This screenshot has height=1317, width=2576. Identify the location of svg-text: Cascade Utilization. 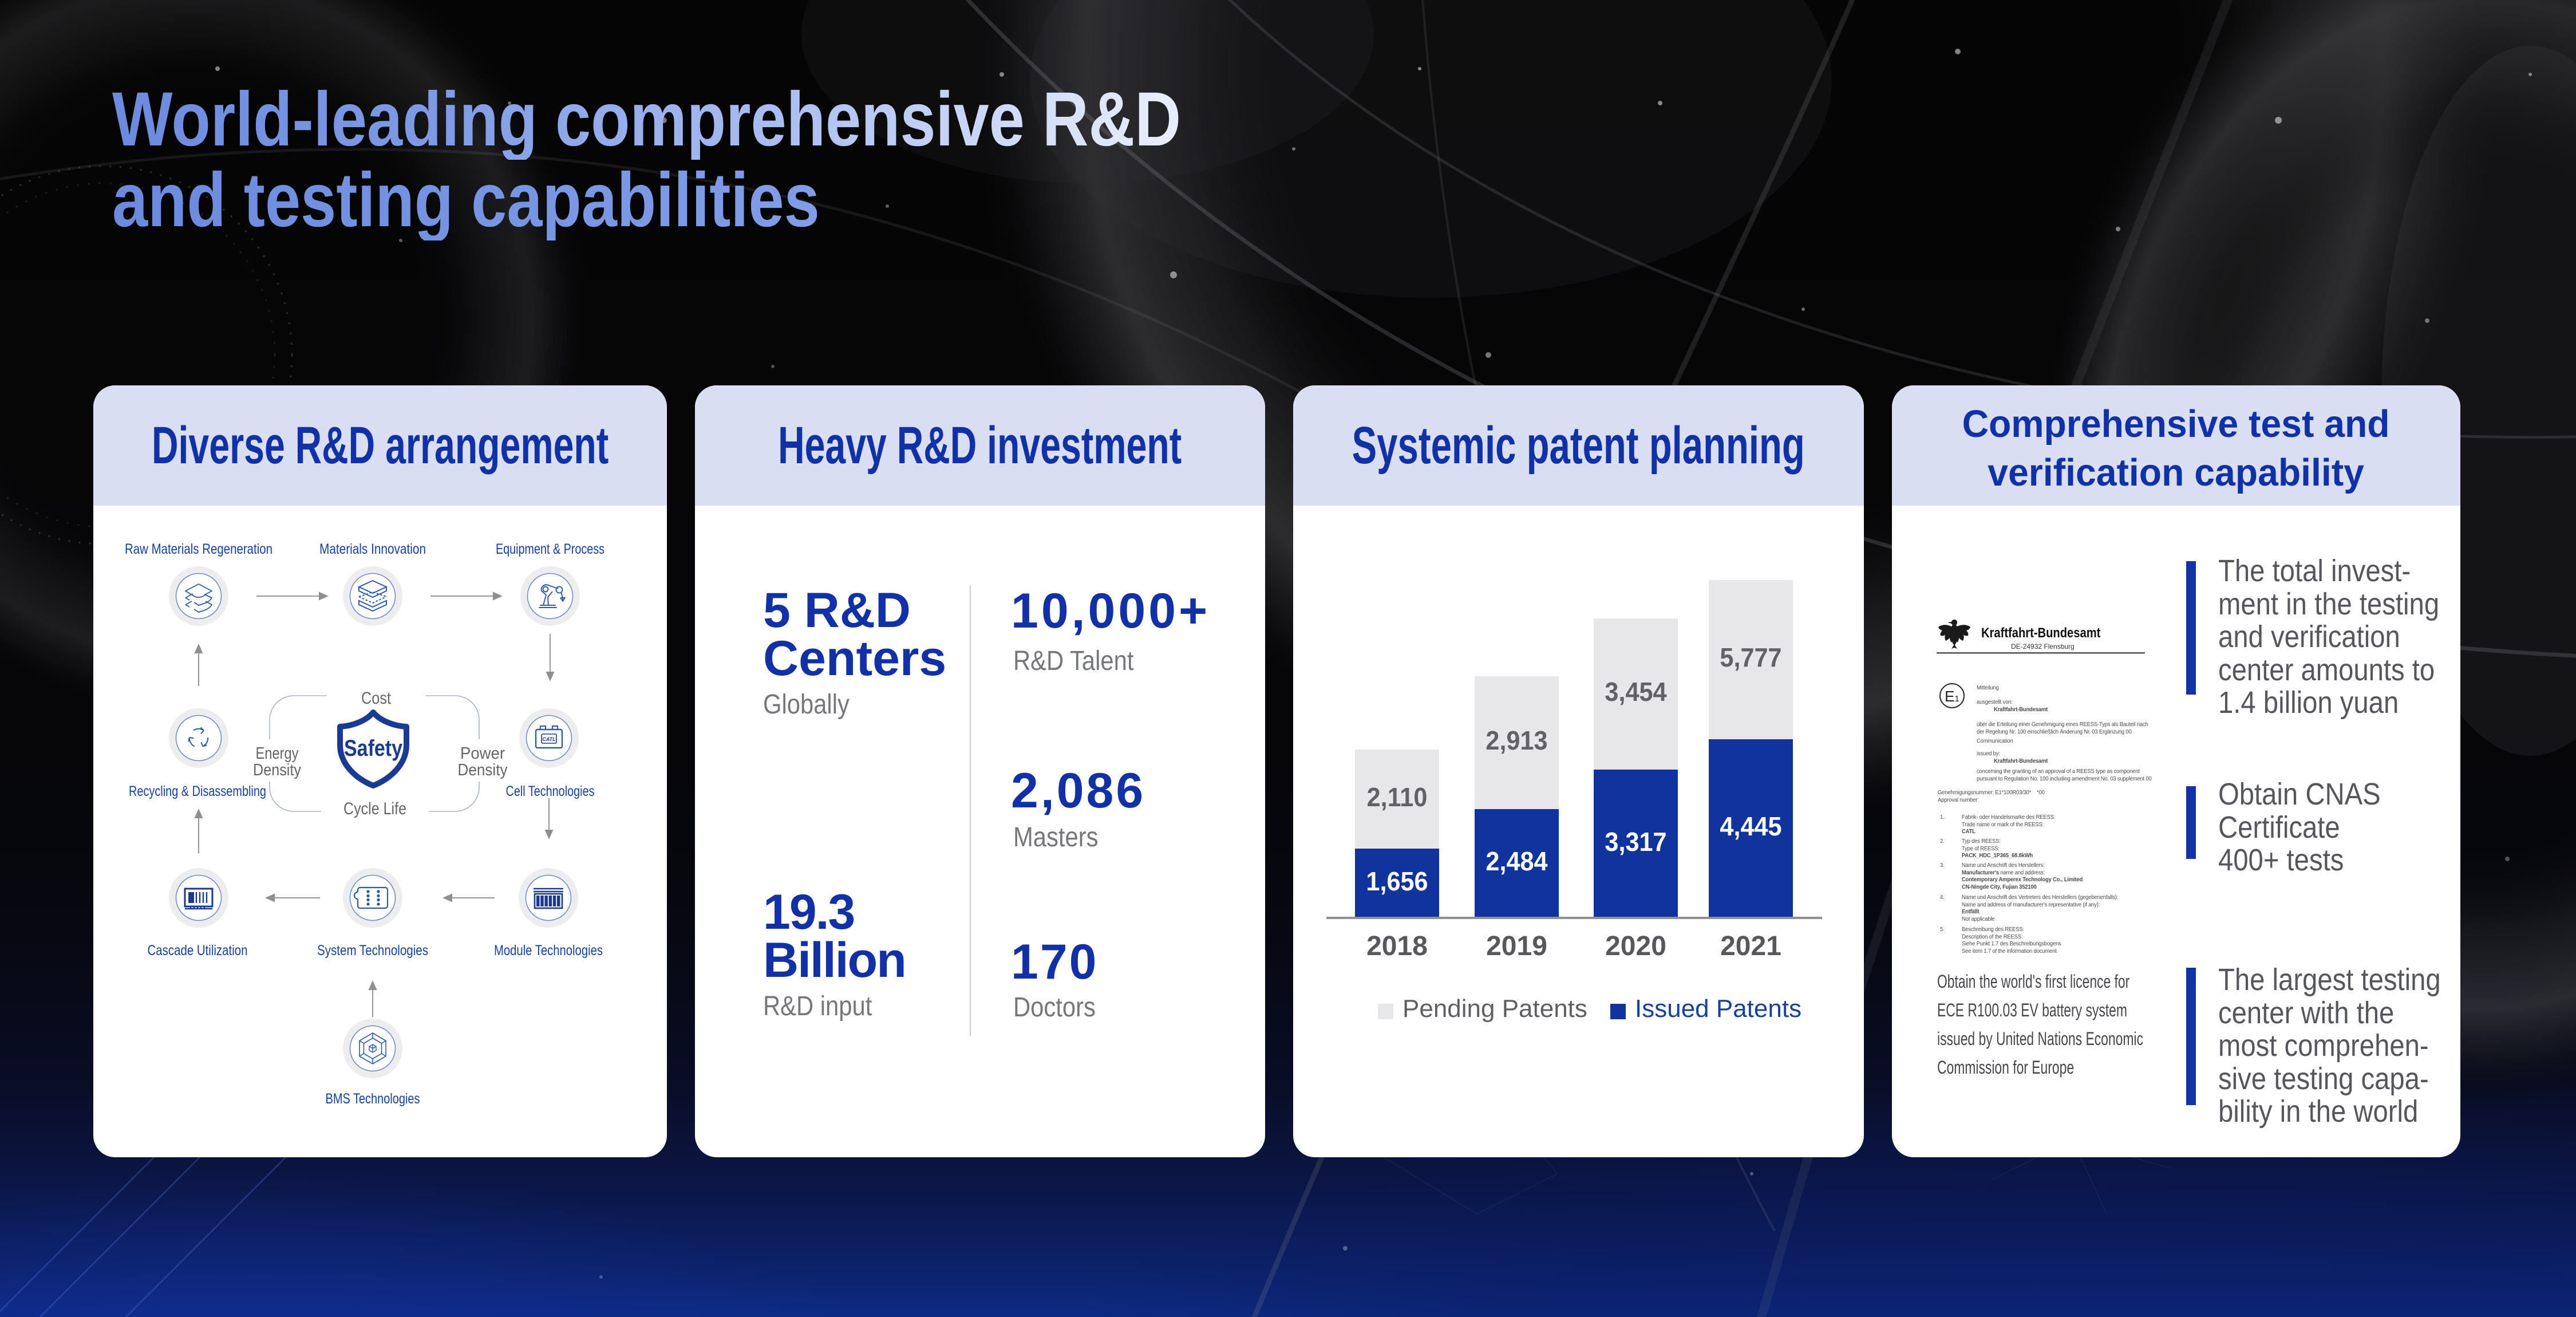
(198, 951).